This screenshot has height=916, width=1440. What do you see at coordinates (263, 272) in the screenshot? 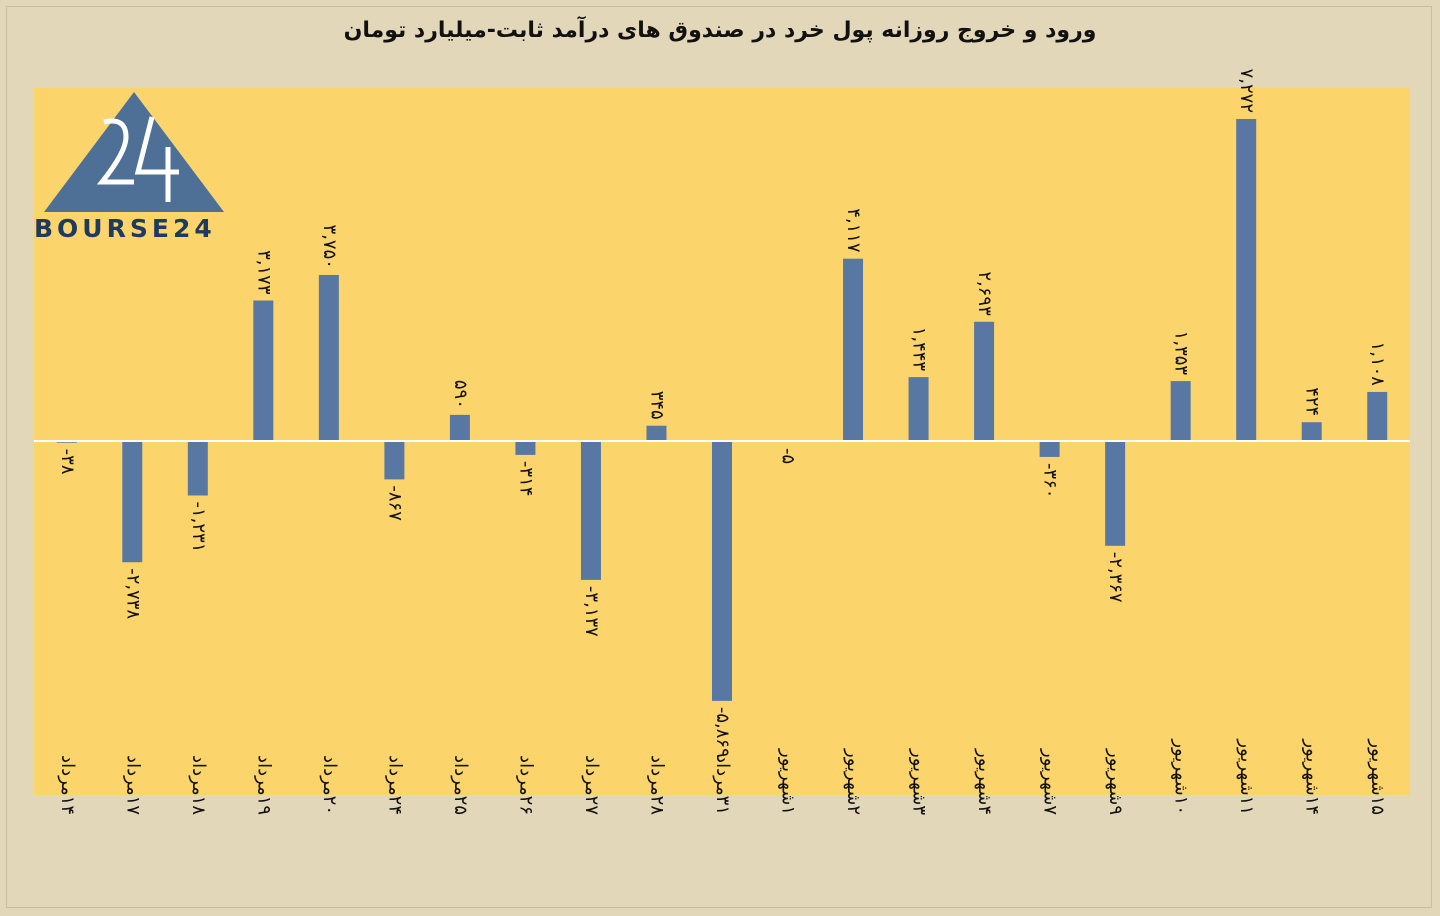
I see `value-label-4: ۳,۱۷۳` at bounding box center [263, 272].